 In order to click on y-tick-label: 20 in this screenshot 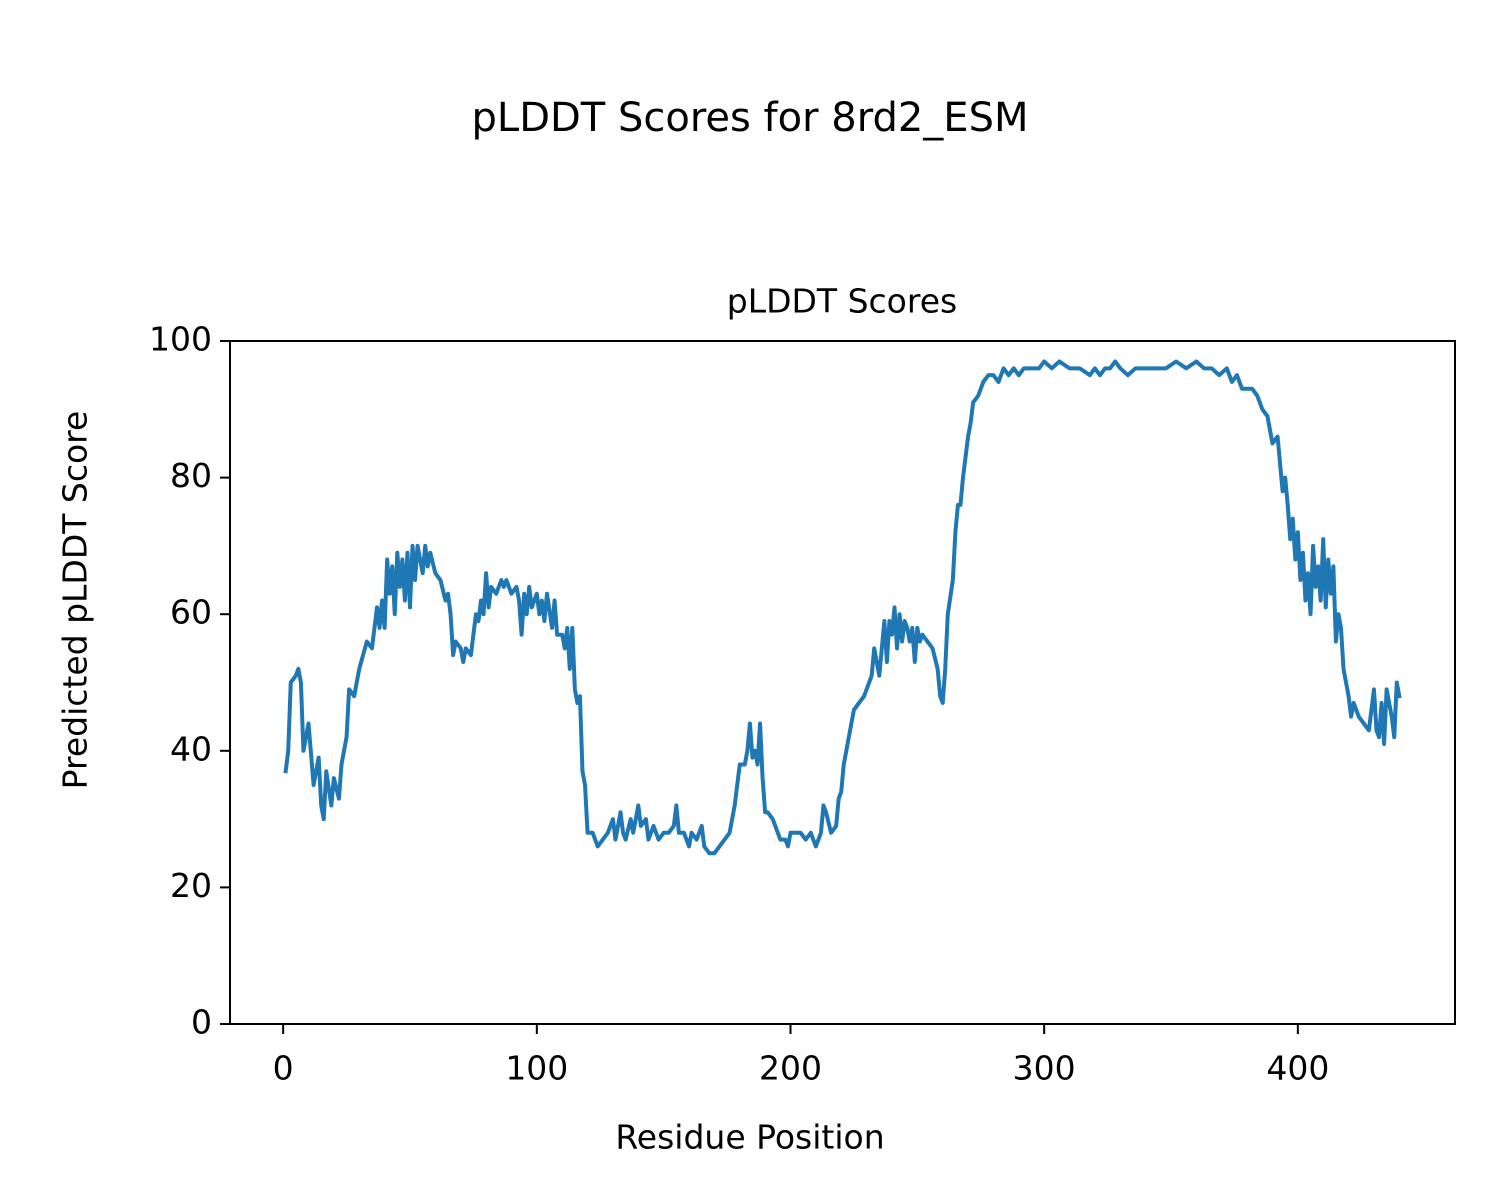, I will do `click(191, 885)`.